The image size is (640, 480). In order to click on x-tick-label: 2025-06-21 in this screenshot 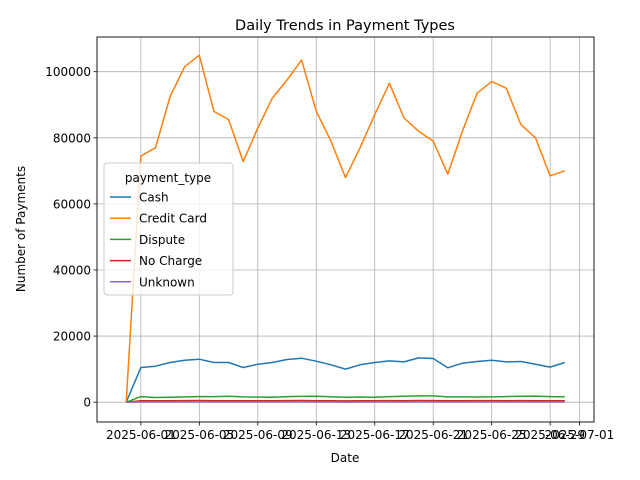, I will do `click(433, 435)`.